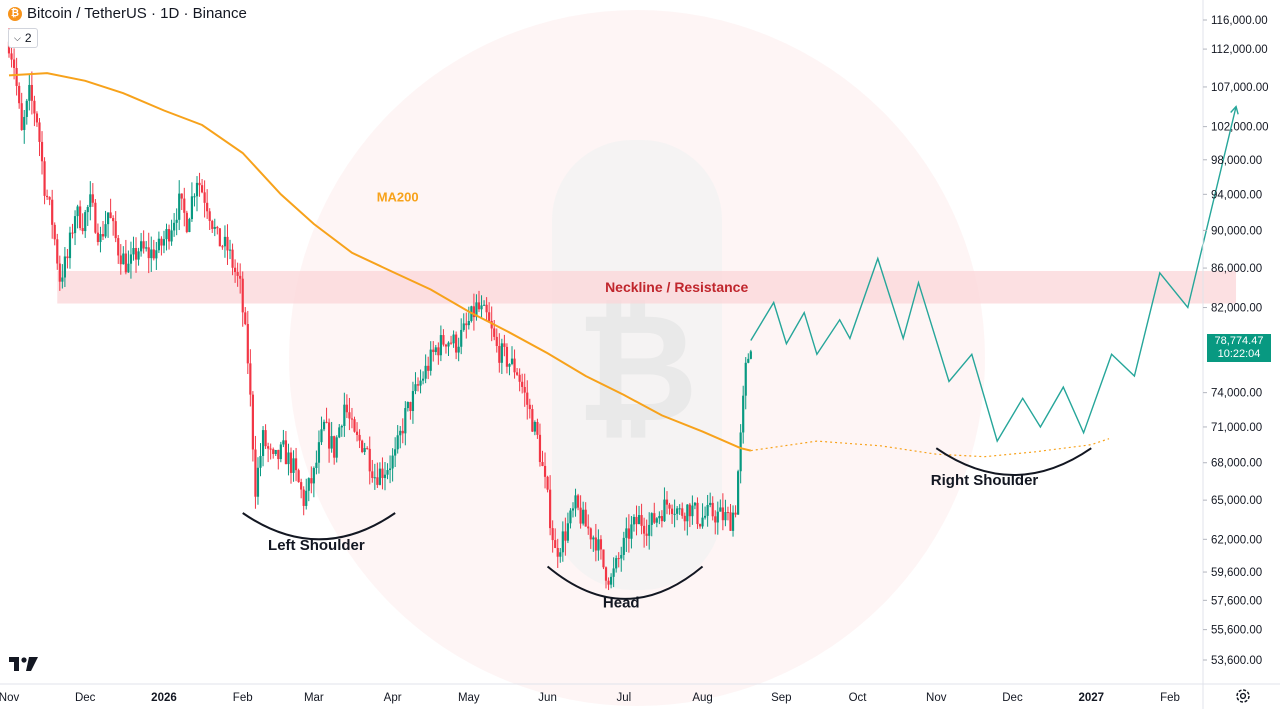 Image resolution: width=1280 pixels, height=709 pixels. Describe the element at coordinates (1236, 464) in the screenshot. I see `price-tick-label: 68,000.00` at that location.